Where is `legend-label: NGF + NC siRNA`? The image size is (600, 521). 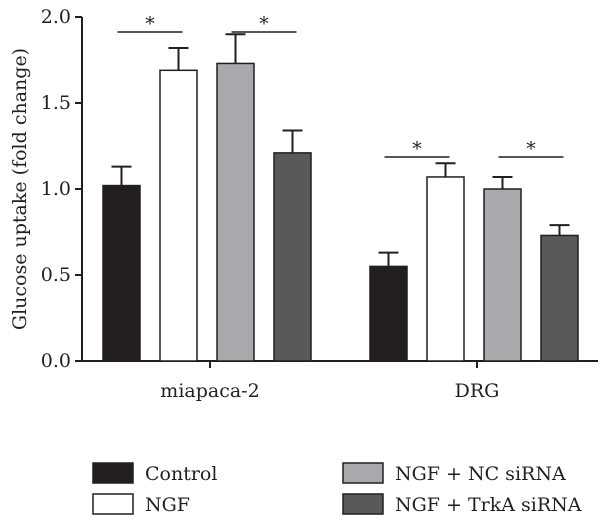 legend-label: NGF + NC siRNA is located at coordinates (480, 474).